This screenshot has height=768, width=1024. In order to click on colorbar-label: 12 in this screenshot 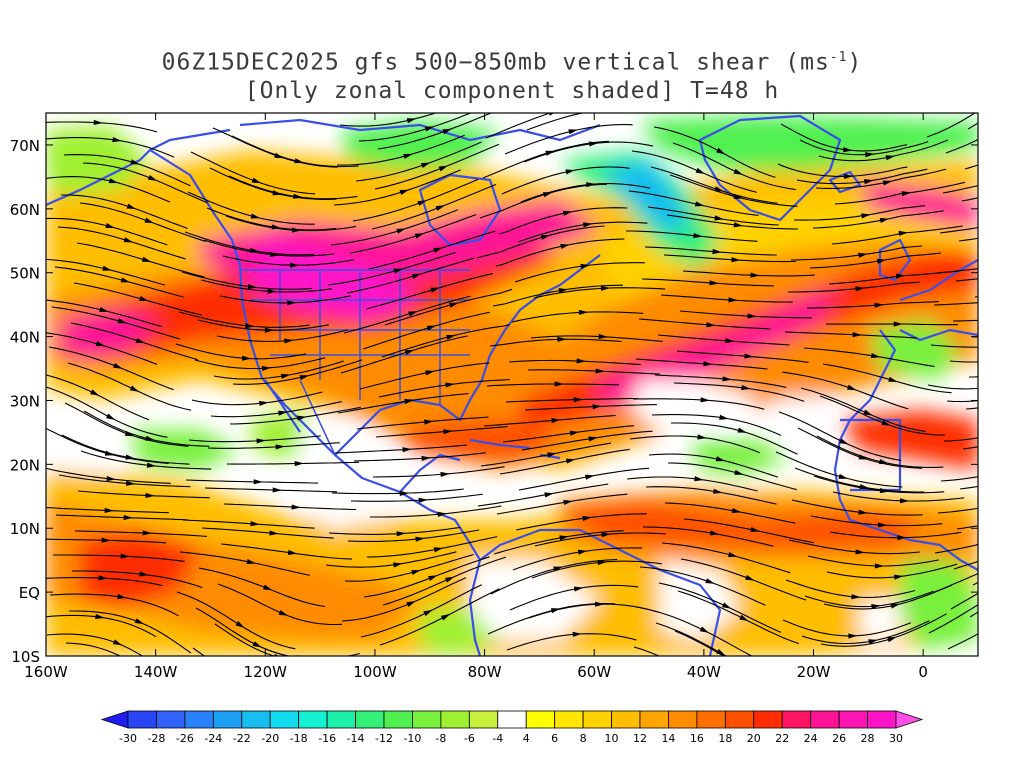, I will do `click(640, 738)`.